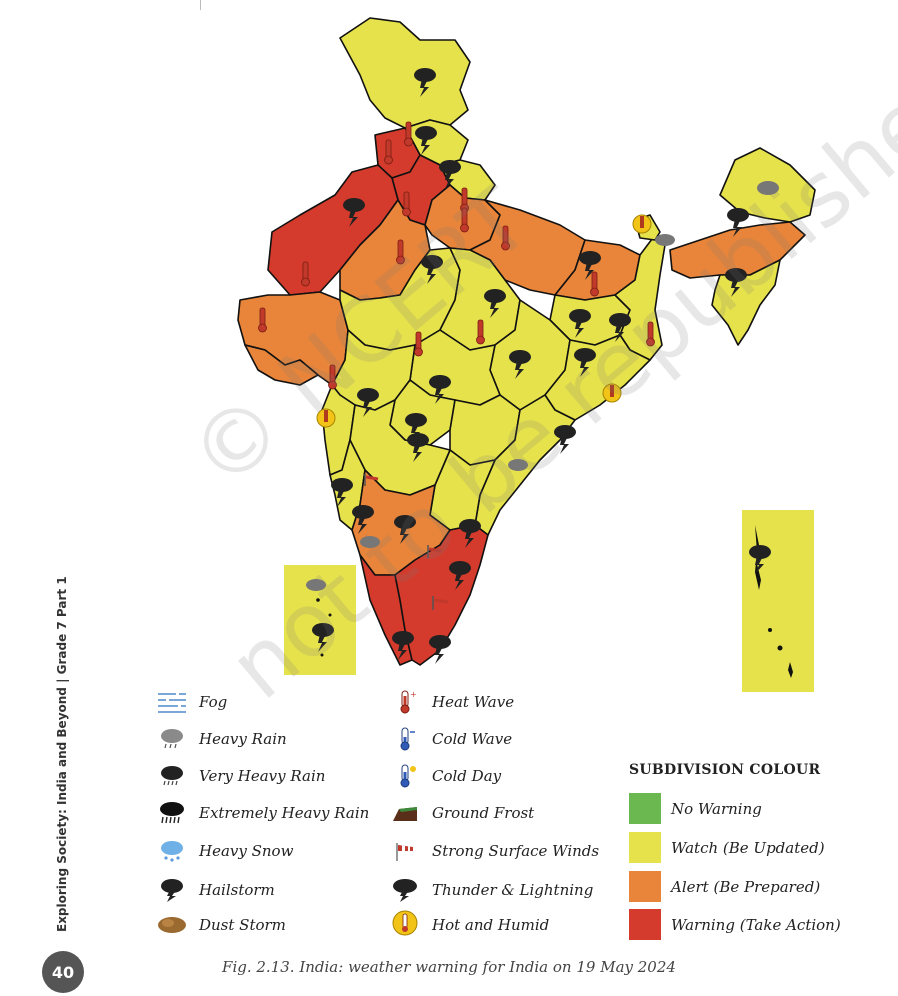 Image resolution: width=898 pixels, height=996 pixels. Describe the element at coordinates (746, 886) in the screenshot. I see `legend-alert-label: Alert (Be Prepared)` at that location.